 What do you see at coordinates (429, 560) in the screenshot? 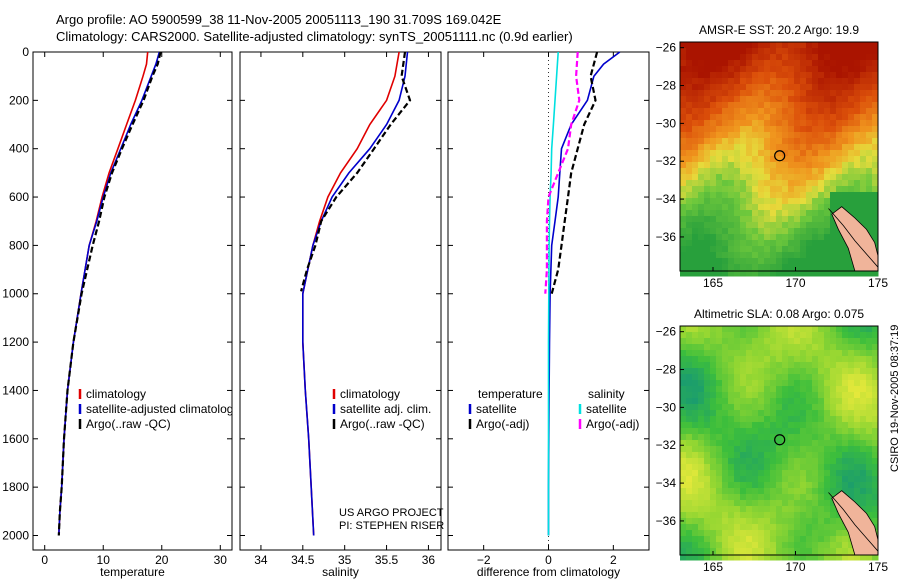
I see `x-tick-label: 36` at bounding box center [429, 560].